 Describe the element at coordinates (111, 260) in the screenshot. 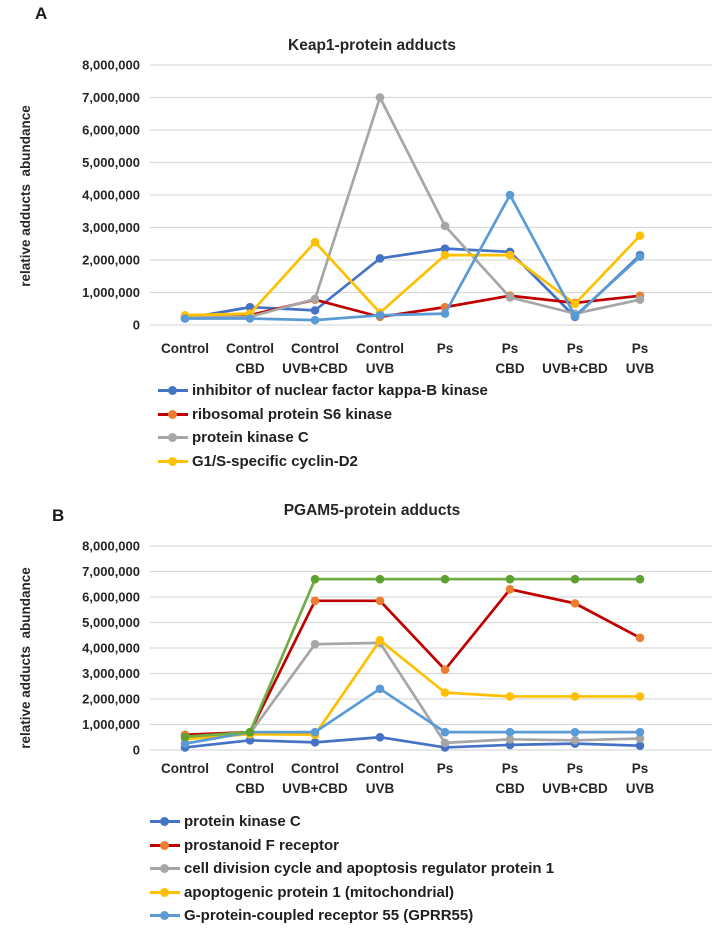

I see `y-tick-label: 2,000,000` at that location.